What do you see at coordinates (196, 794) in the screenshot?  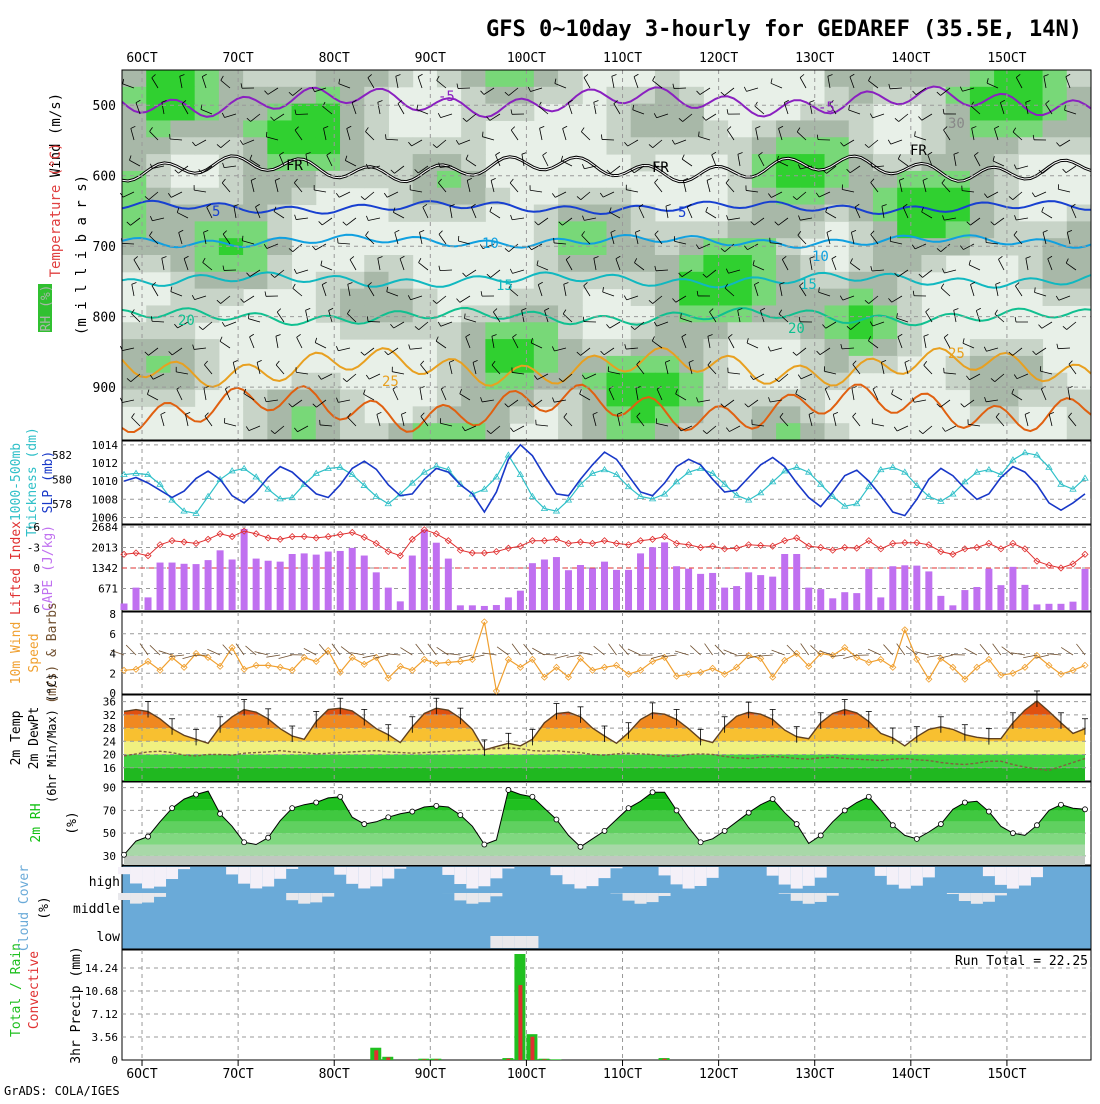 I see `rh2m-point` at bounding box center [196, 794].